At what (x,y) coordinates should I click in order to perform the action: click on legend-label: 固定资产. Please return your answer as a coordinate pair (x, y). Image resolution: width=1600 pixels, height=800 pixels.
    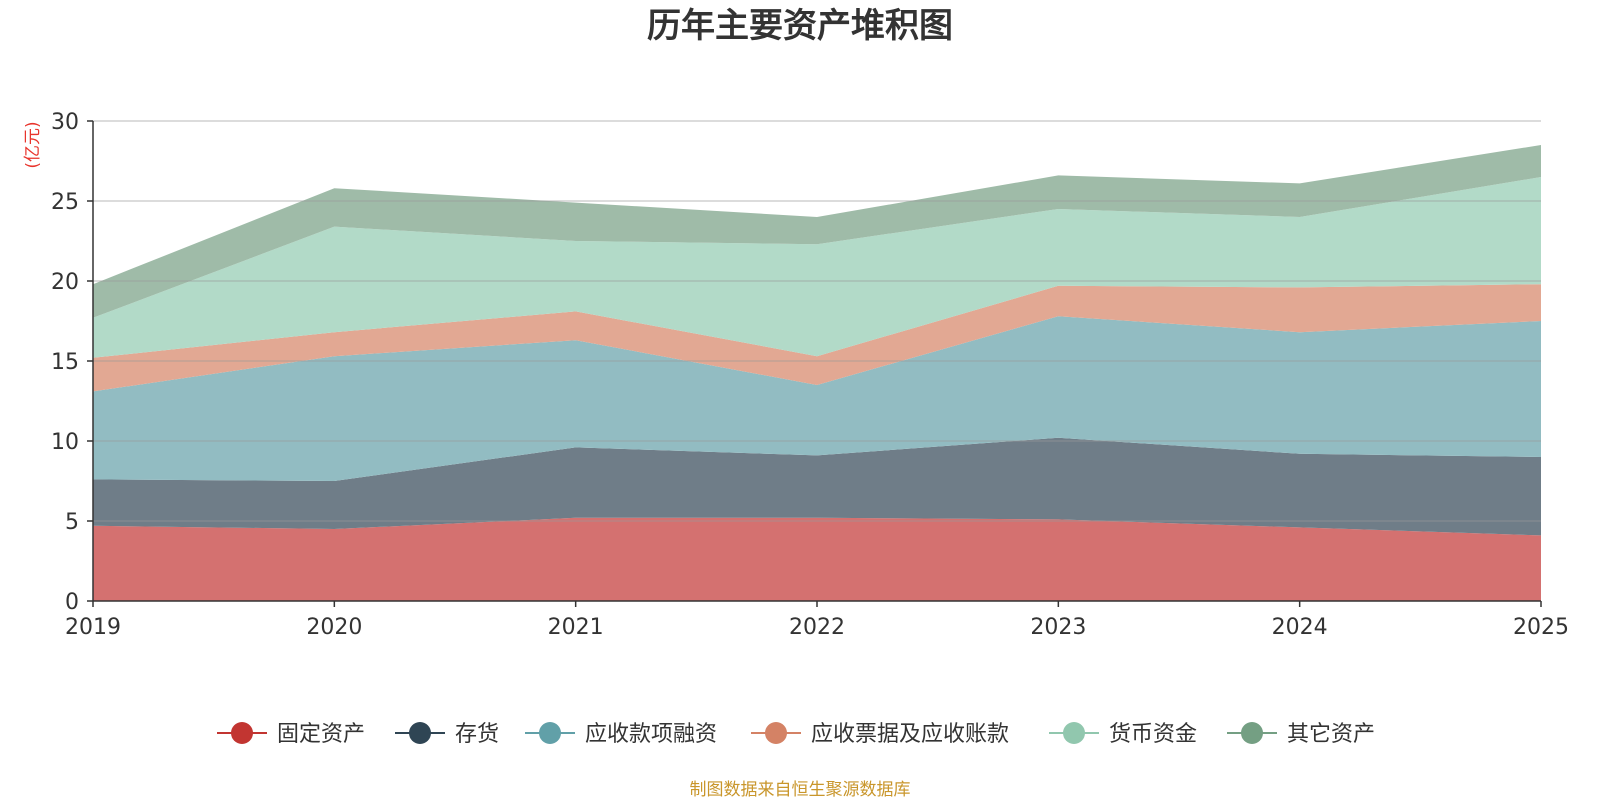
    Looking at the image, I should click on (321, 734).